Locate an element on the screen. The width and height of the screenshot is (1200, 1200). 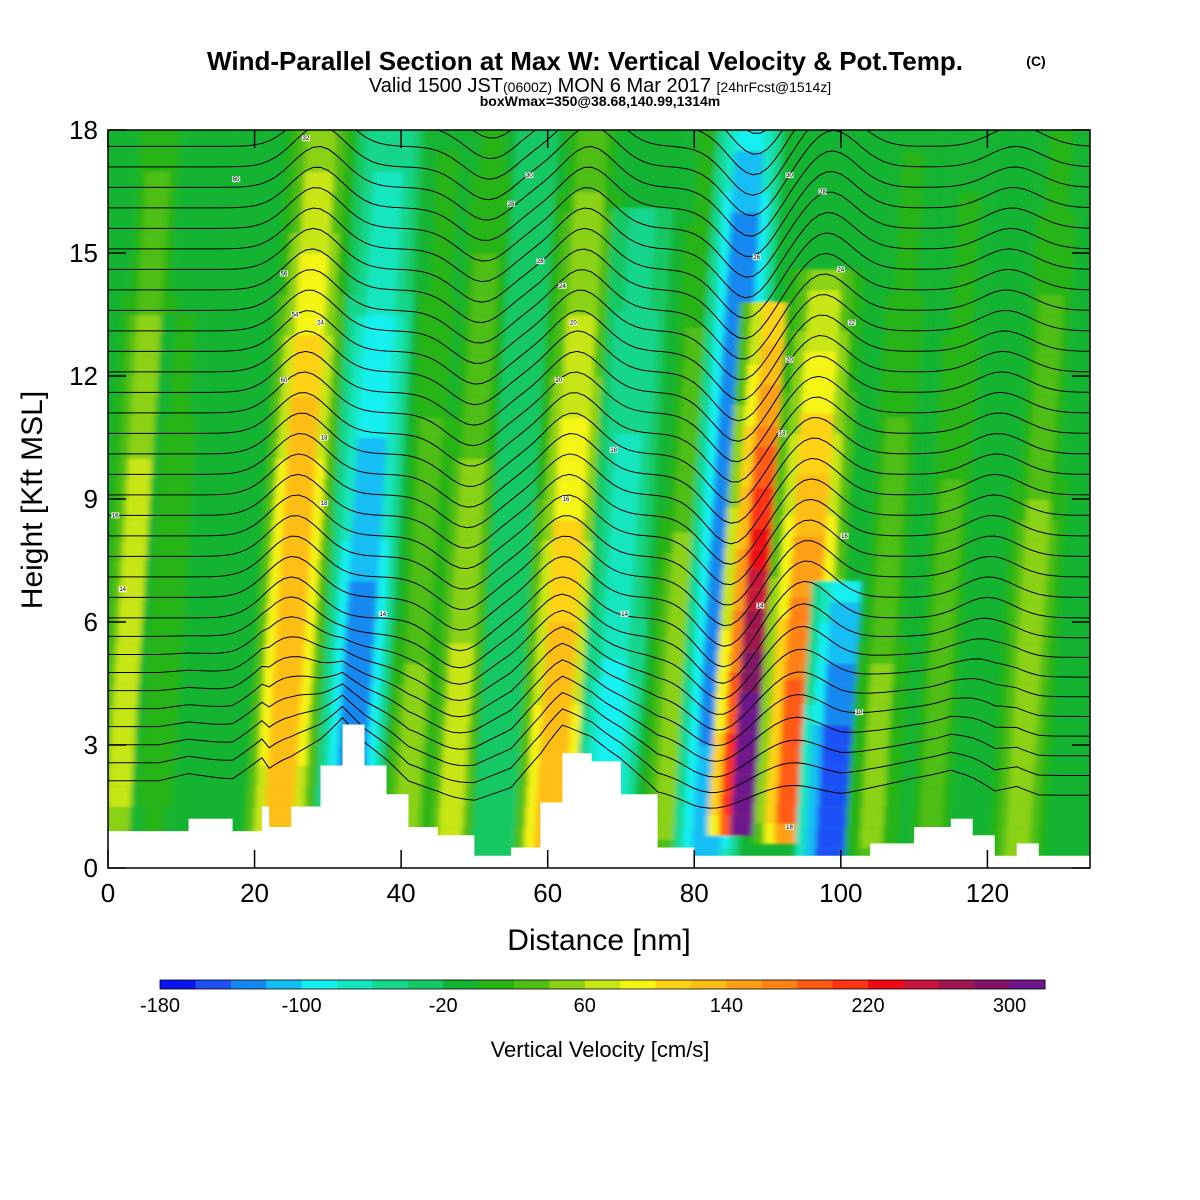
box-info: boxWmax=350@38.68,140.99,1314m is located at coordinates (600, 101).